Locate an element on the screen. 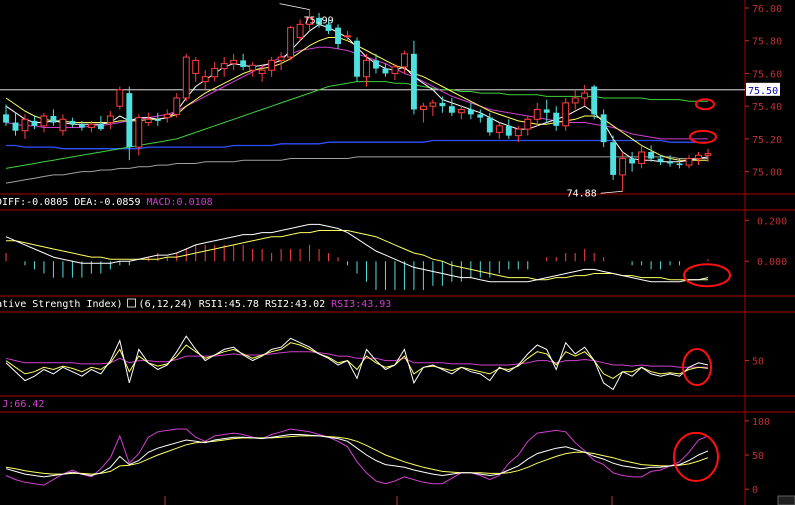 This screenshot has height=505, width=795. peak-pointer is located at coordinates (294, 7).